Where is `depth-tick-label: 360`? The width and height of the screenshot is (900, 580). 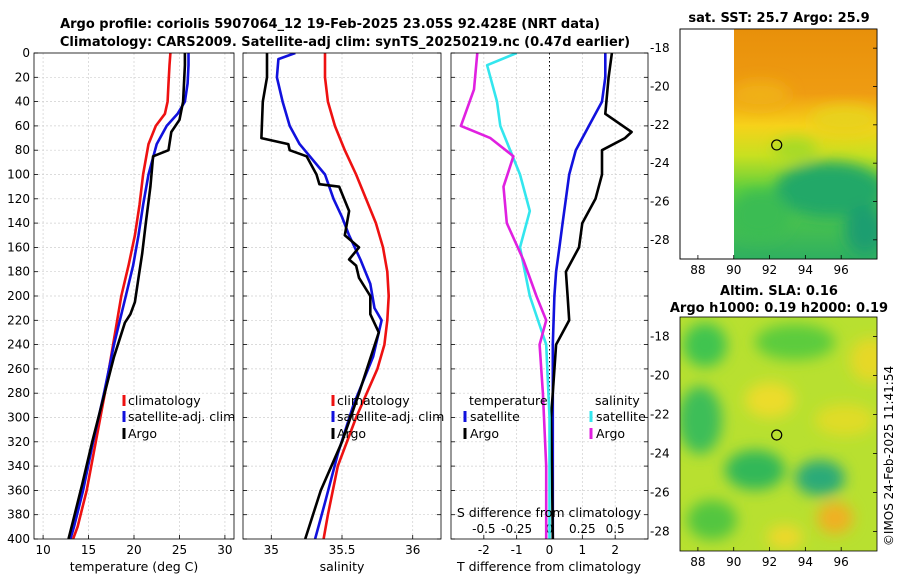 depth-tick-label: 360 is located at coordinates (18, 490).